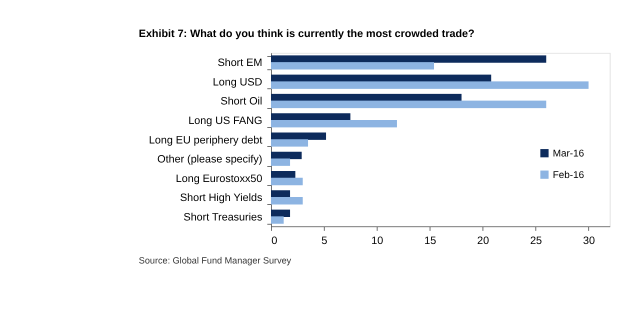  I want to click on source-note: Source: Global Fund Manager Survey, so click(215, 260).